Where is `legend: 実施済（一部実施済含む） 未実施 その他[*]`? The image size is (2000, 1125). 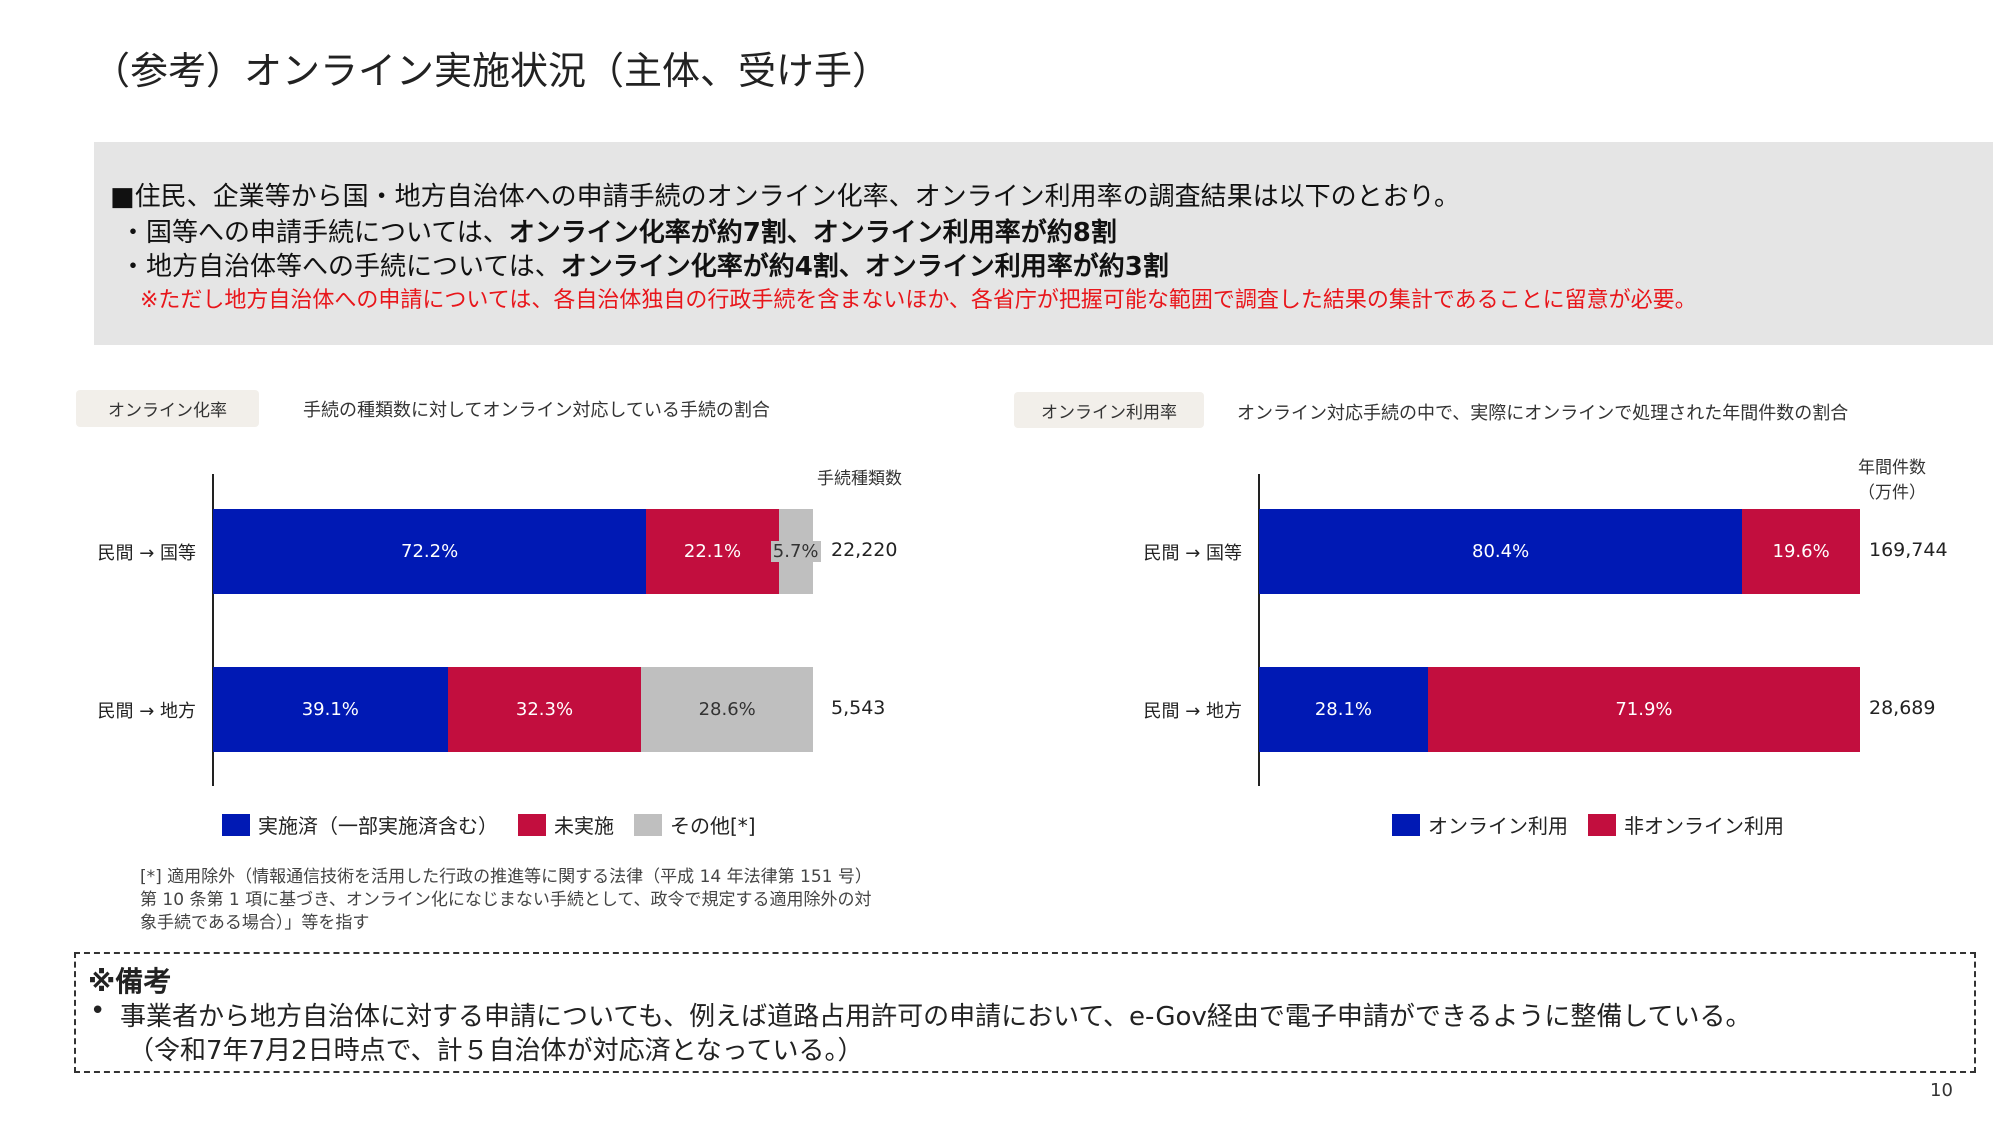 legend: 実施済（一部実施済含む） 未実施 その他[*] is located at coordinates (499, 824).